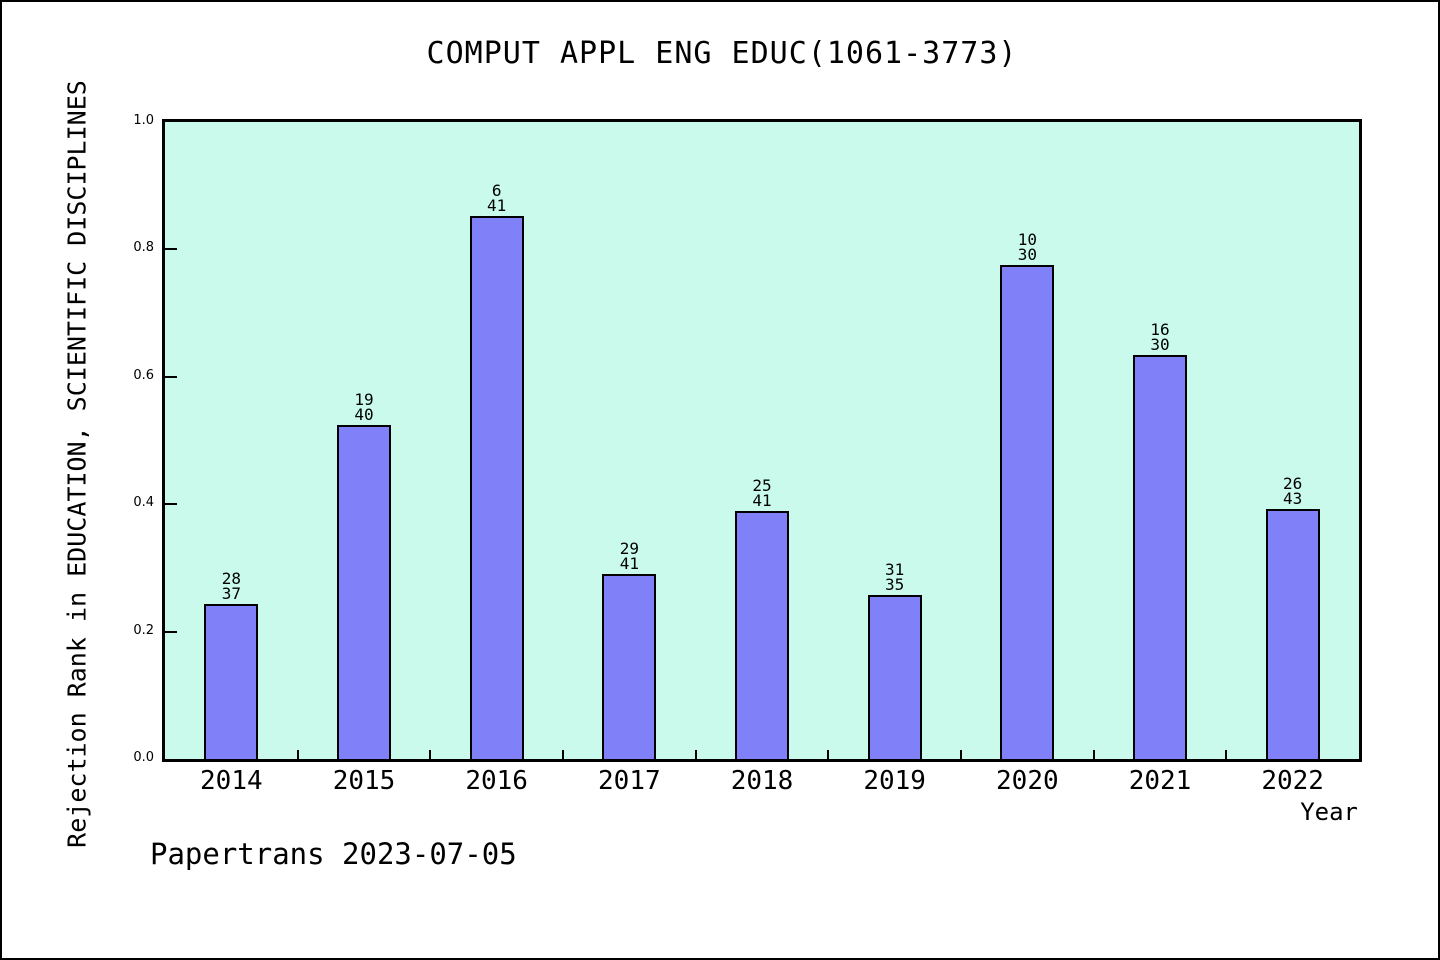 The width and height of the screenshot is (1440, 960). I want to click on bar-value-label: 16 30, so click(1160, 337).